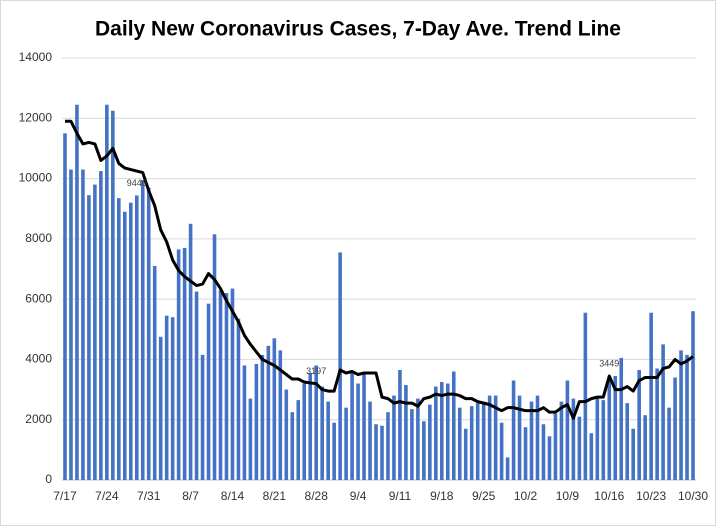  I want to click on x-tick-label: 9/4, so click(358, 496).